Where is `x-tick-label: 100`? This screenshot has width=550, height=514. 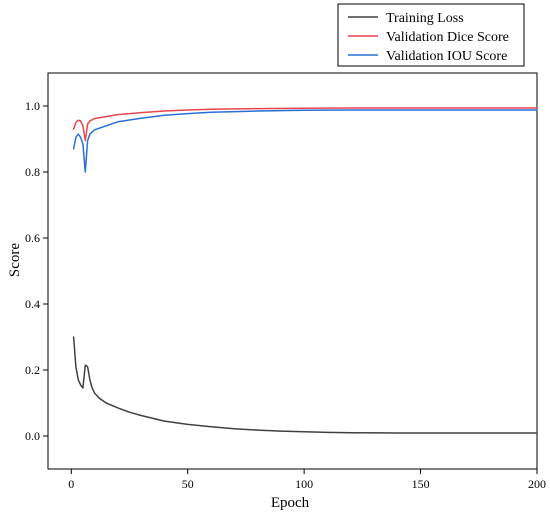
x-tick-label: 100 is located at coordinates (304, 484).